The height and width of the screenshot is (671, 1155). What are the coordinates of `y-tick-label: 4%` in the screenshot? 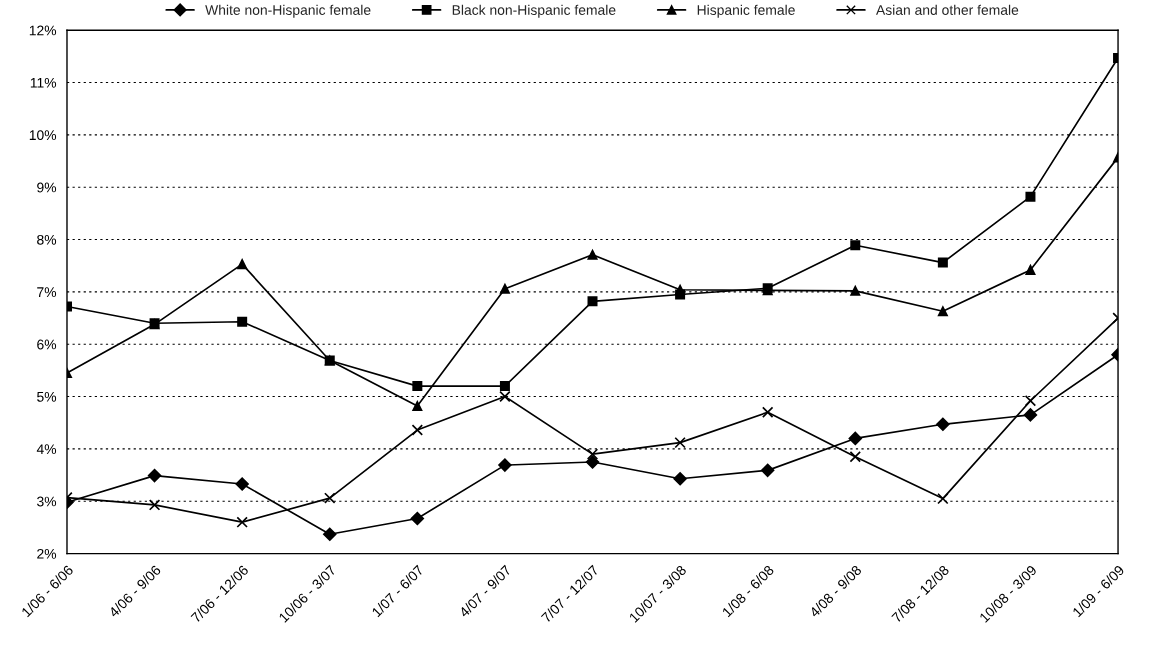 It's located at (46, 449).